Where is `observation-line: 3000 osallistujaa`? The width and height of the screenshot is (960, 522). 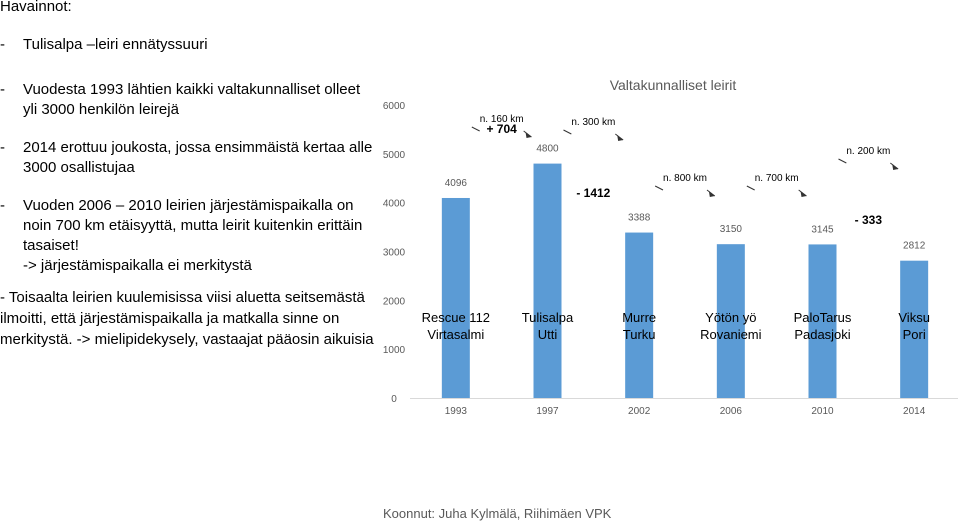 observation-line: 3000 osallistujaa is located at coordinates (79, 167).